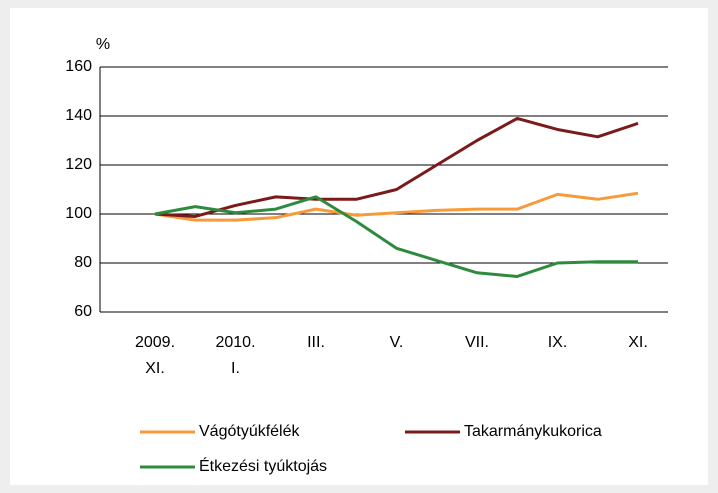  I want to click on y-tick-label: 160, so click(78, 66).